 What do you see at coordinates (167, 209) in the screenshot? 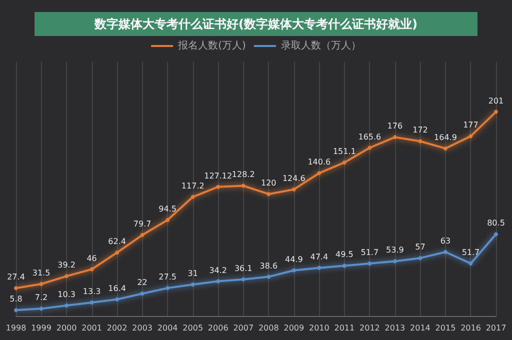
I see `data-label: 94.5` at bounding box center [167, 209].